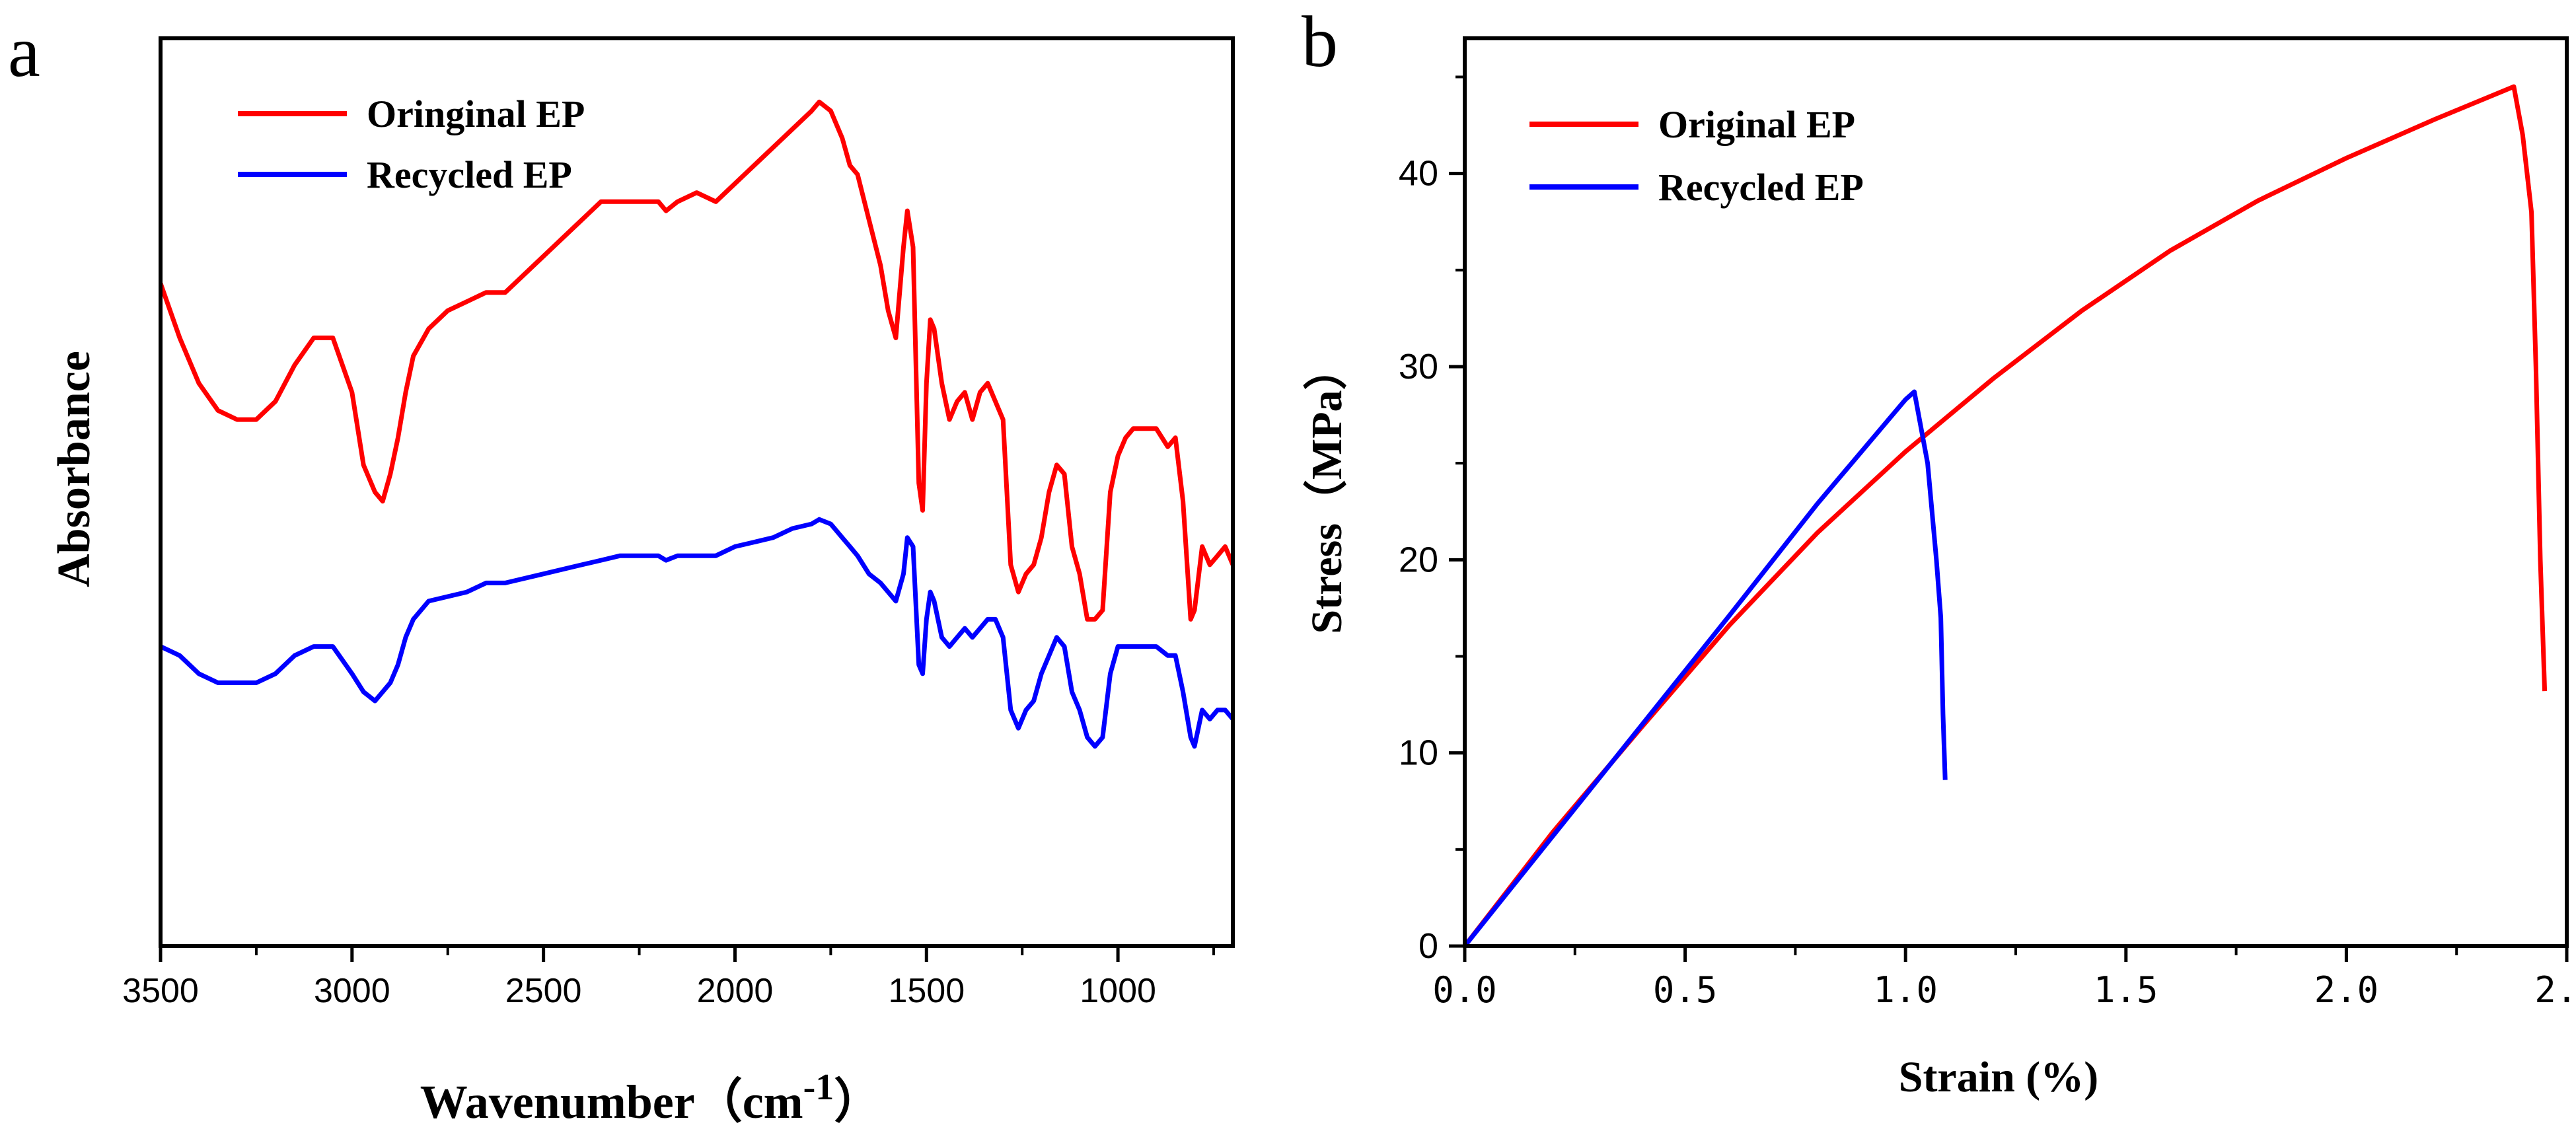 The image size is (2576, 1133). What do you see at coordinates (1118, 991) in the screenshot?
I see `x-tick-label: 1000` at bounding box center [1118, 991].